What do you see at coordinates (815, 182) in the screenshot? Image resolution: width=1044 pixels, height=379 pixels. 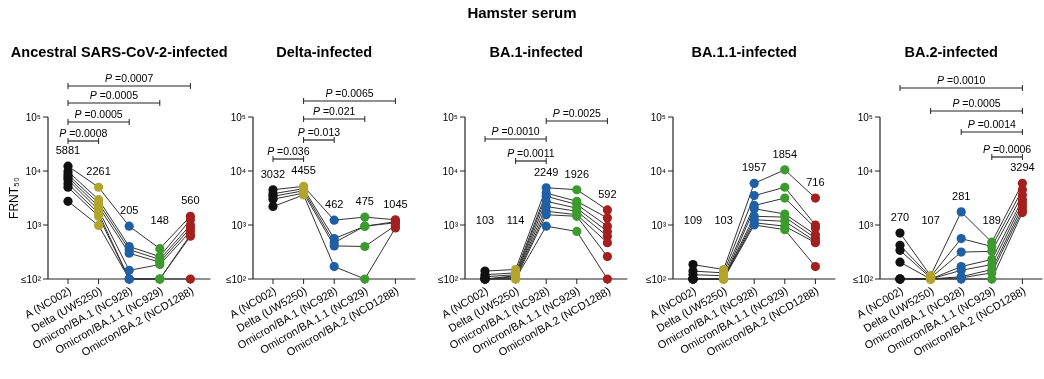 I see `annotation: 716` at bounding box center [815, 182].